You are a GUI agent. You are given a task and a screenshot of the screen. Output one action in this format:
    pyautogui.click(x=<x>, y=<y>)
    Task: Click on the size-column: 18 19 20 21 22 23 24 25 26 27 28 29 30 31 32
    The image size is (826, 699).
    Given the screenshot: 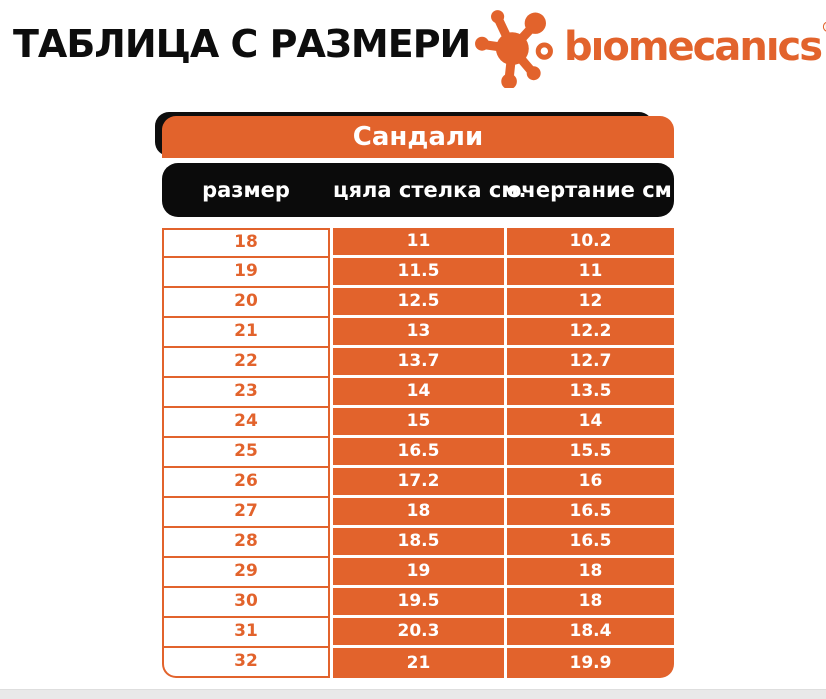 What is the action you would take?
    pyautogui.click(x=246, y=453)
    